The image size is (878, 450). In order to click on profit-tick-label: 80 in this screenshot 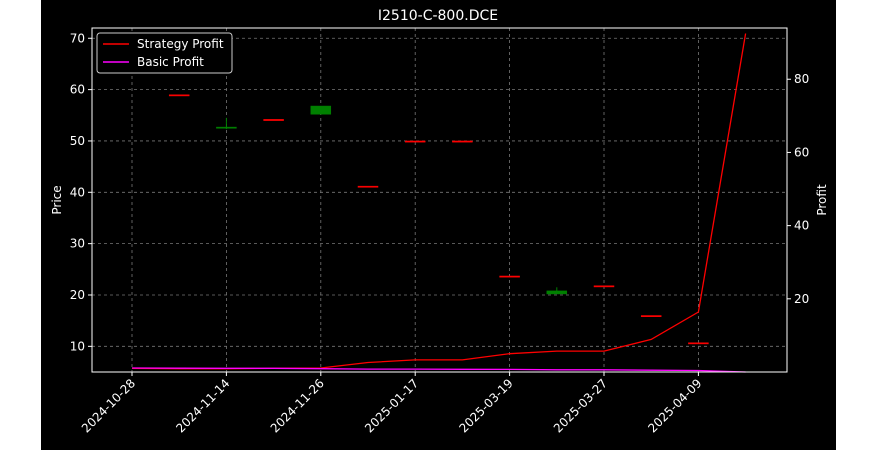, I will do `click(801, 79)`.